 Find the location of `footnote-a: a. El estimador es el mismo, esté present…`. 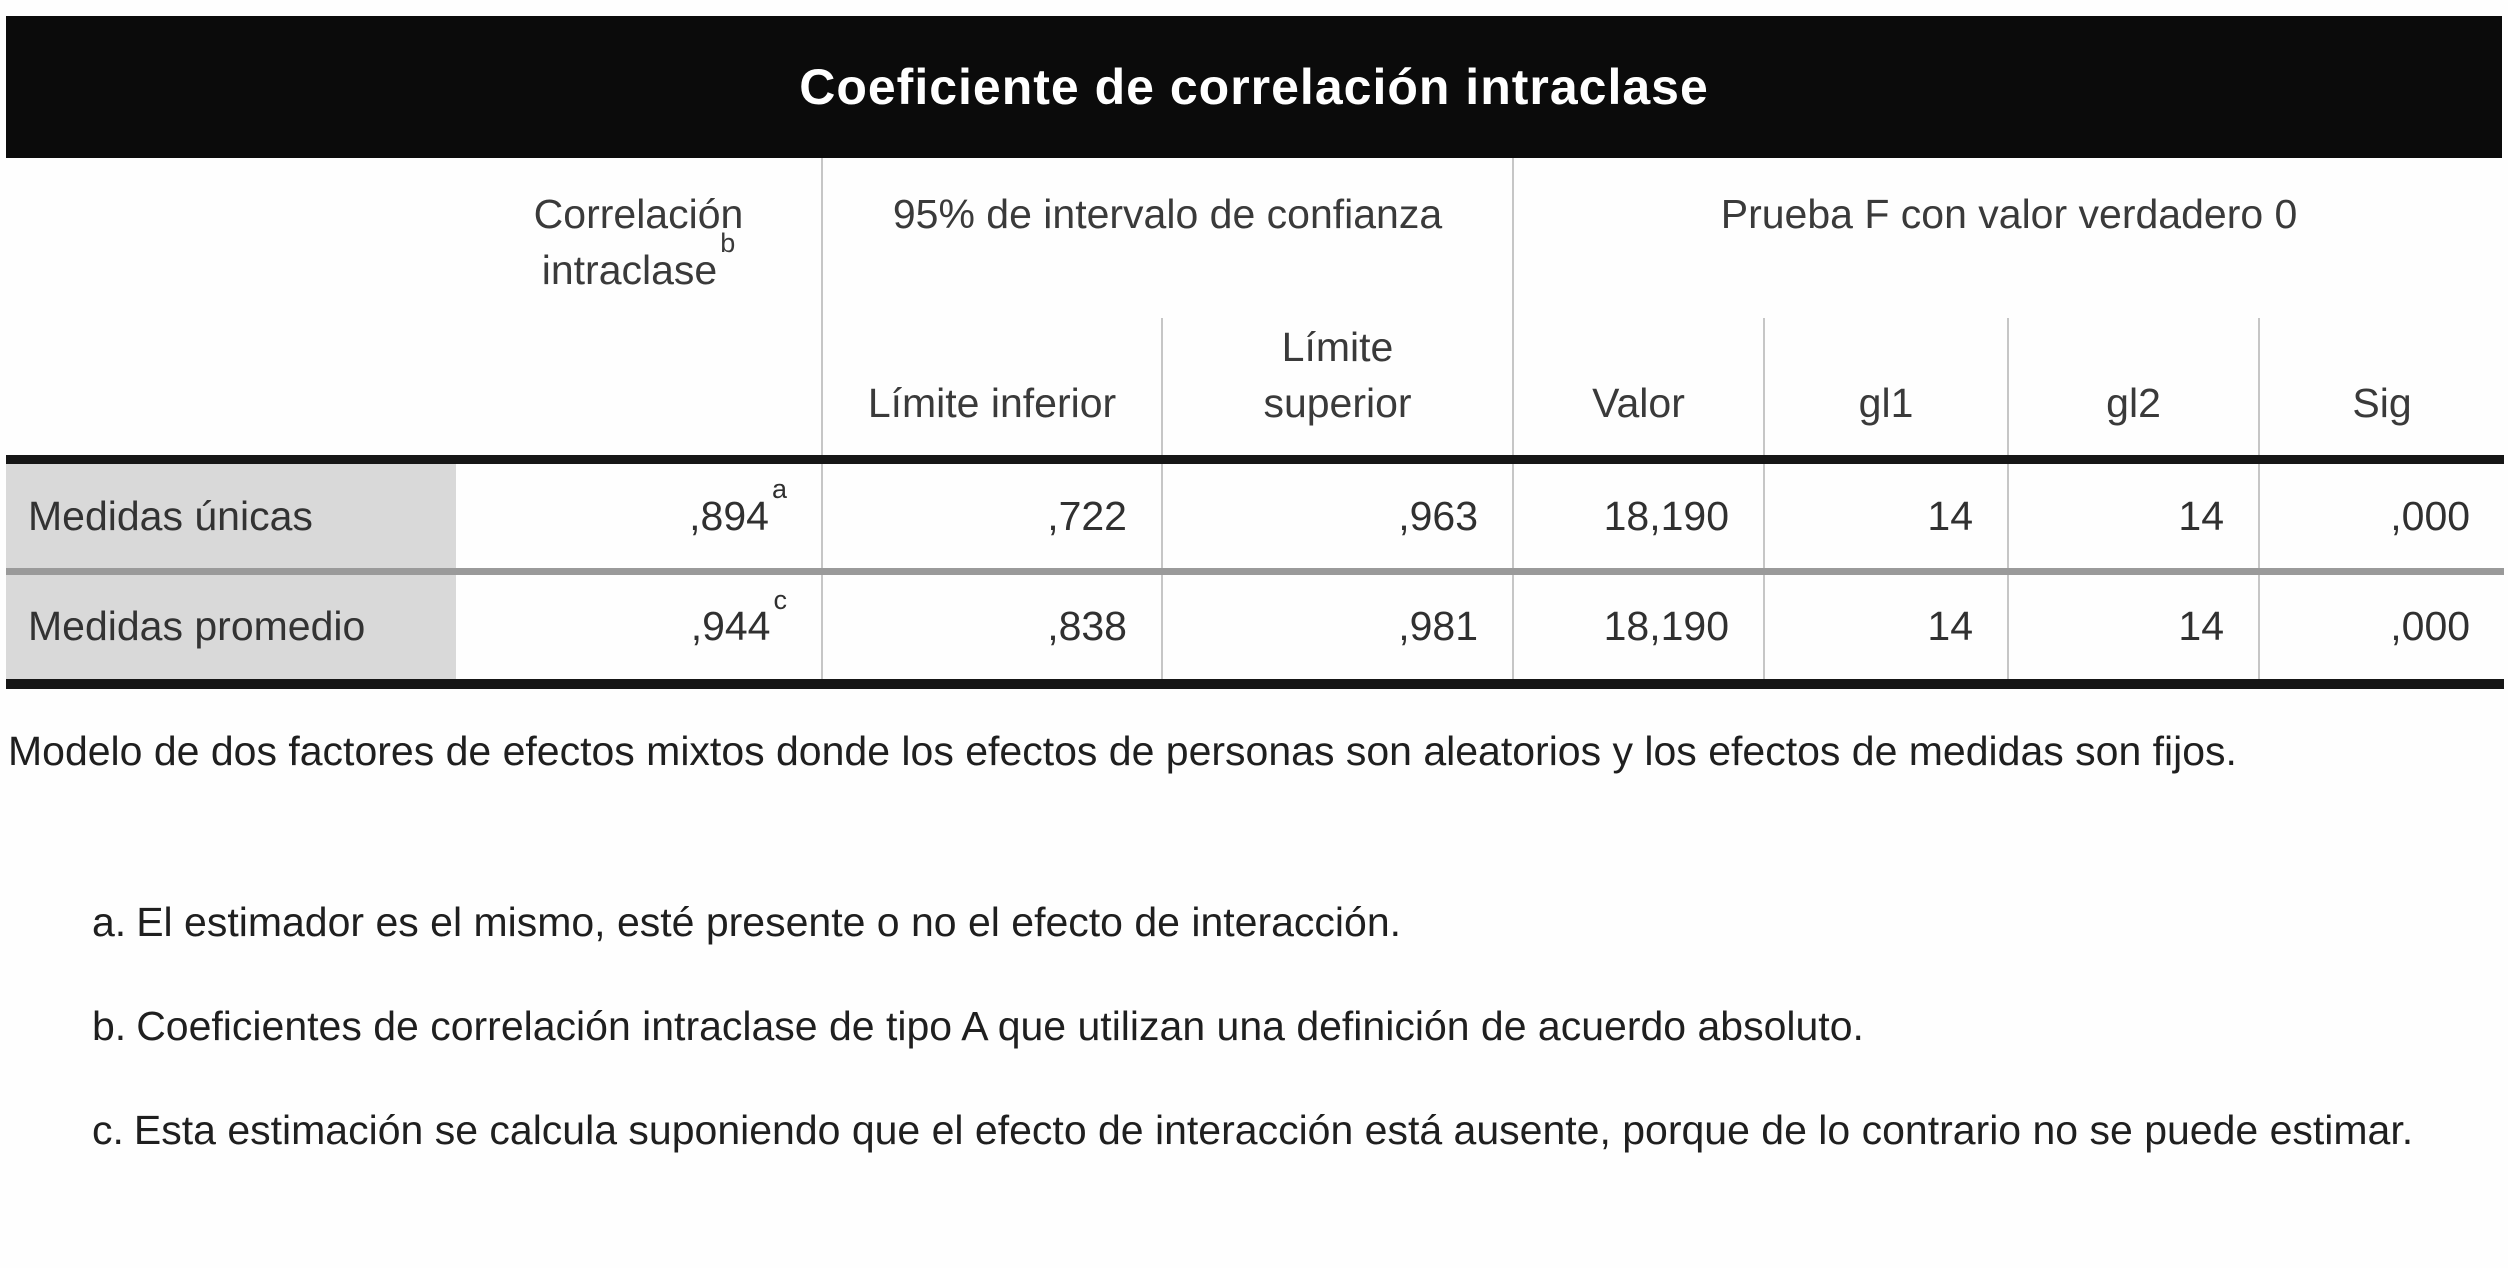

footnote-a: a. El estimador es el mismo, esté present… is located at coordinates (1250, 922).